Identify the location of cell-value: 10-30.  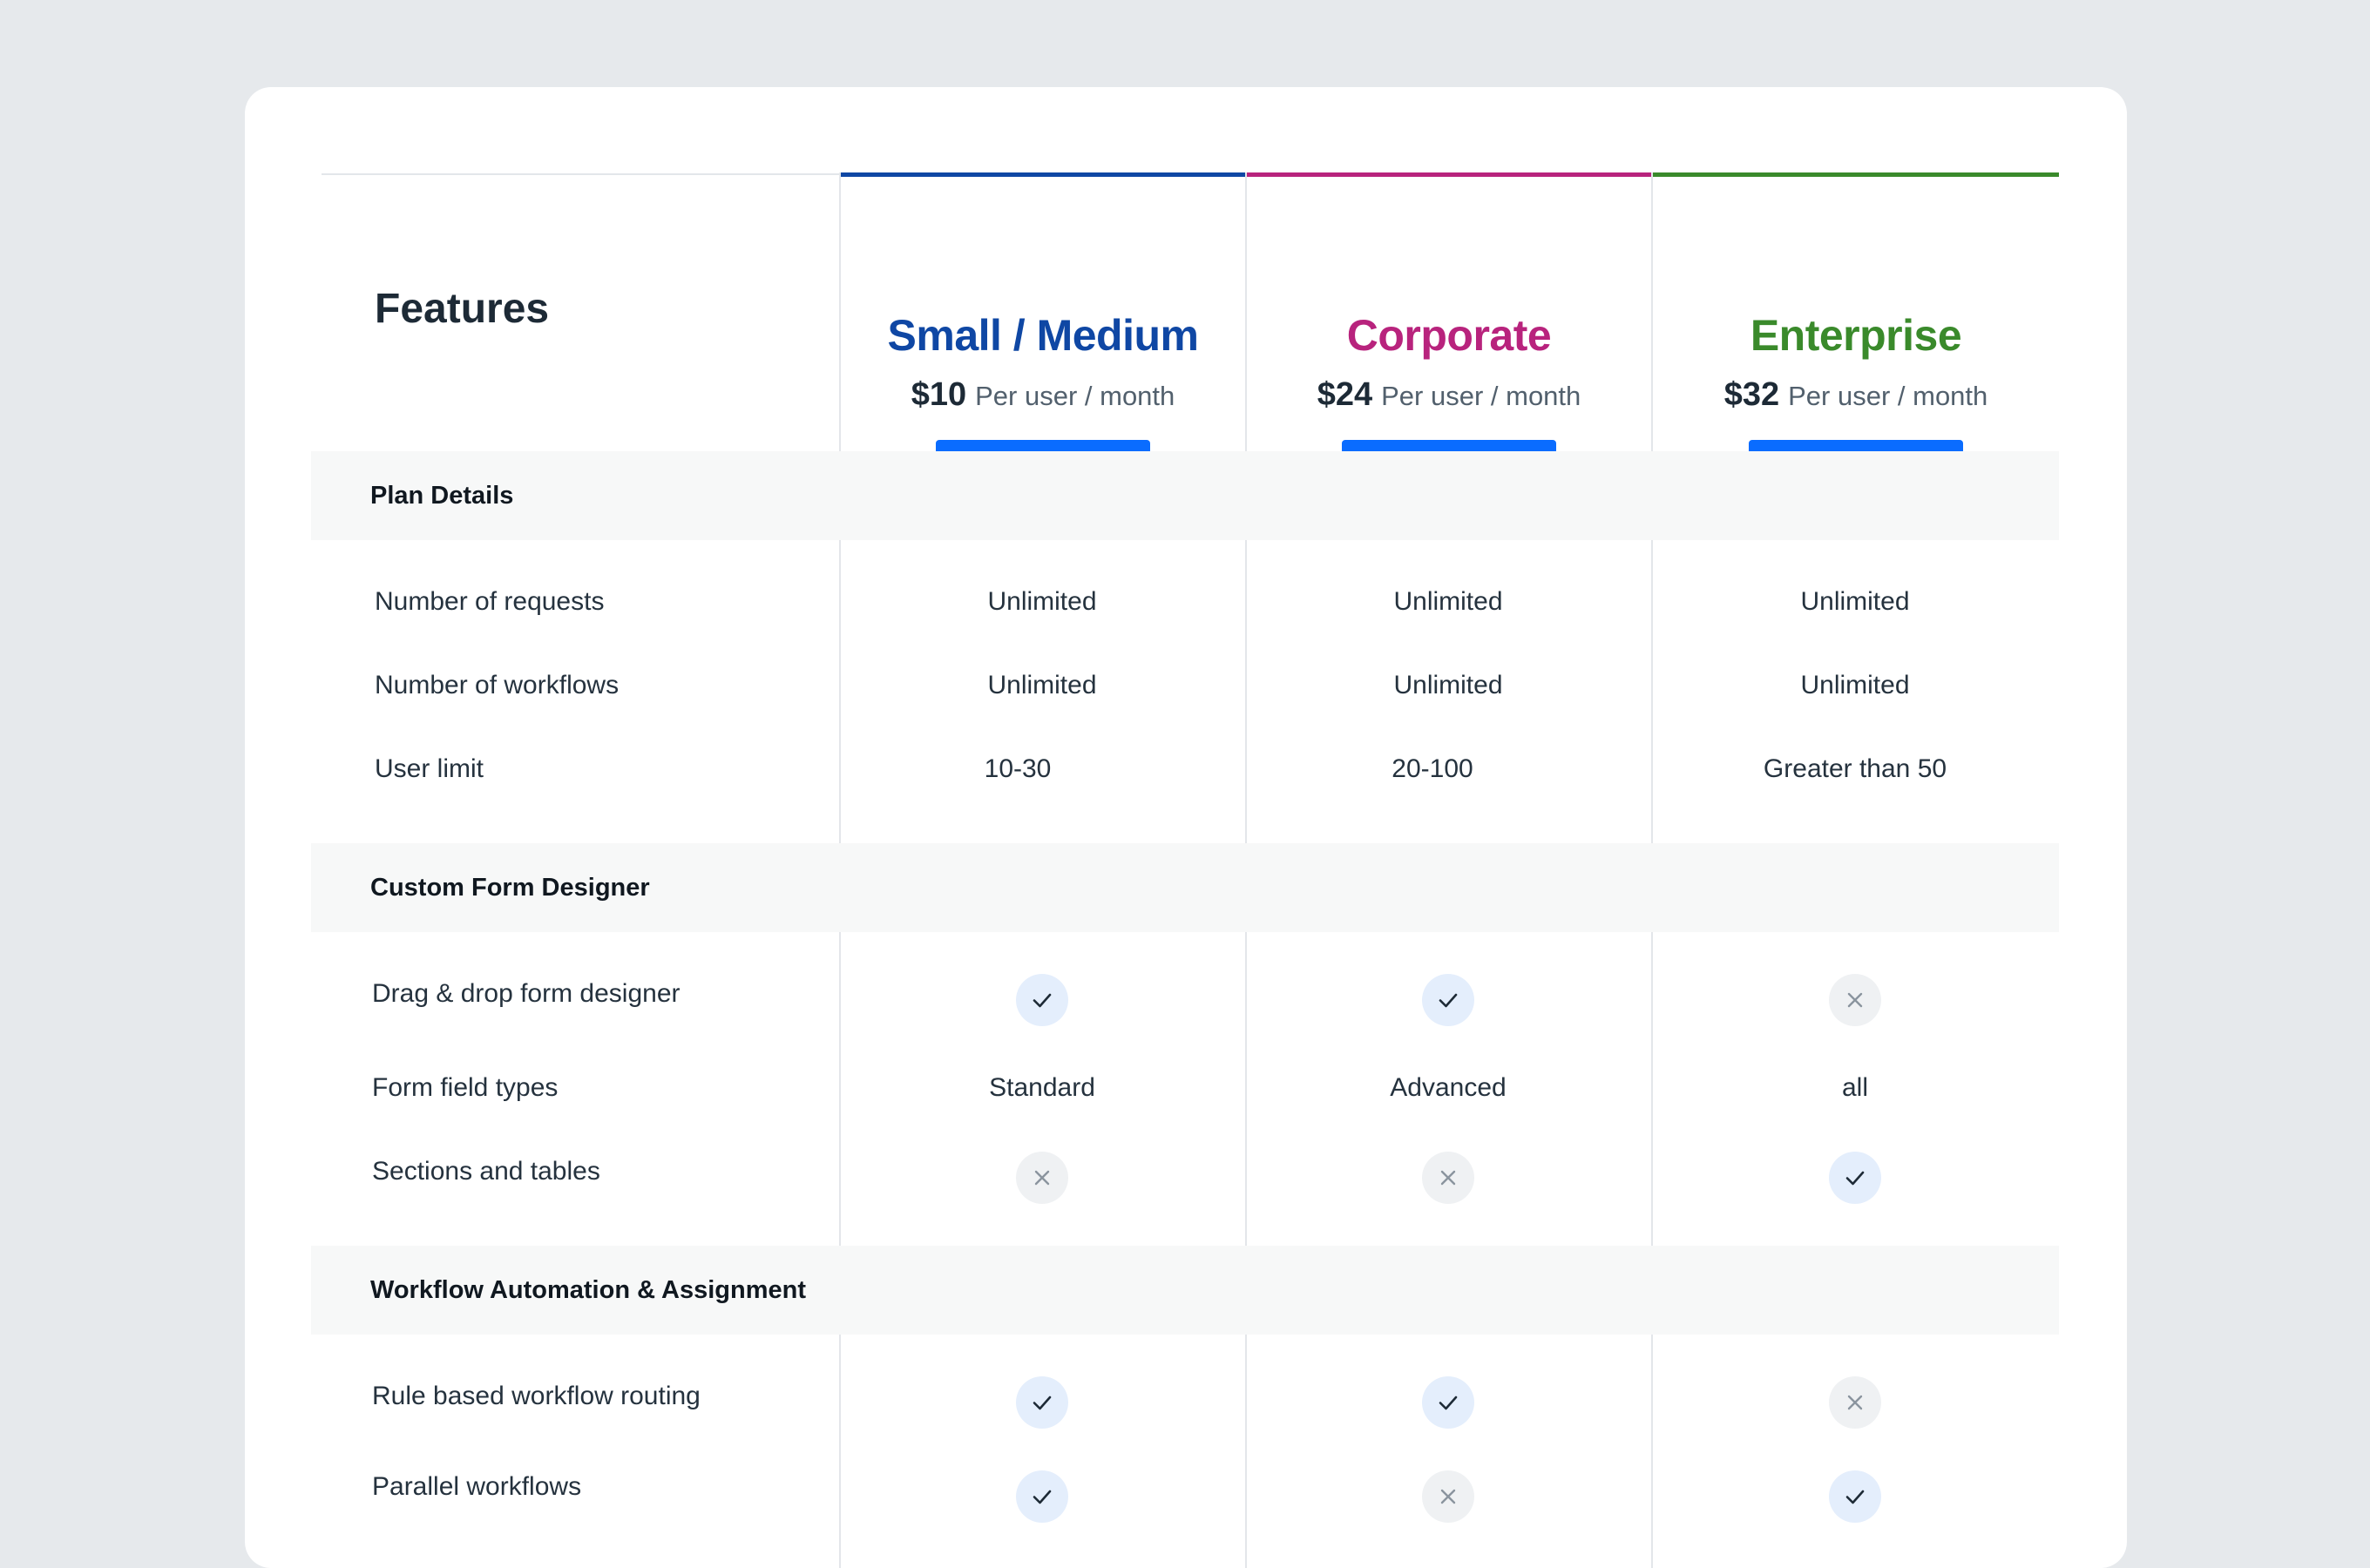
(1018, 768).